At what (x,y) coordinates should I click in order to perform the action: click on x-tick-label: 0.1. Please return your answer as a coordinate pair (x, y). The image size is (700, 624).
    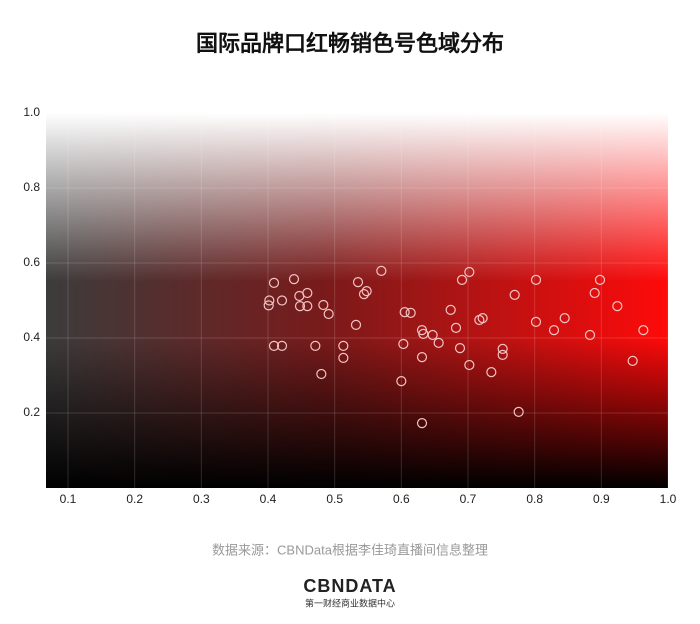
    Looking at the image, I should click on (68, 499).